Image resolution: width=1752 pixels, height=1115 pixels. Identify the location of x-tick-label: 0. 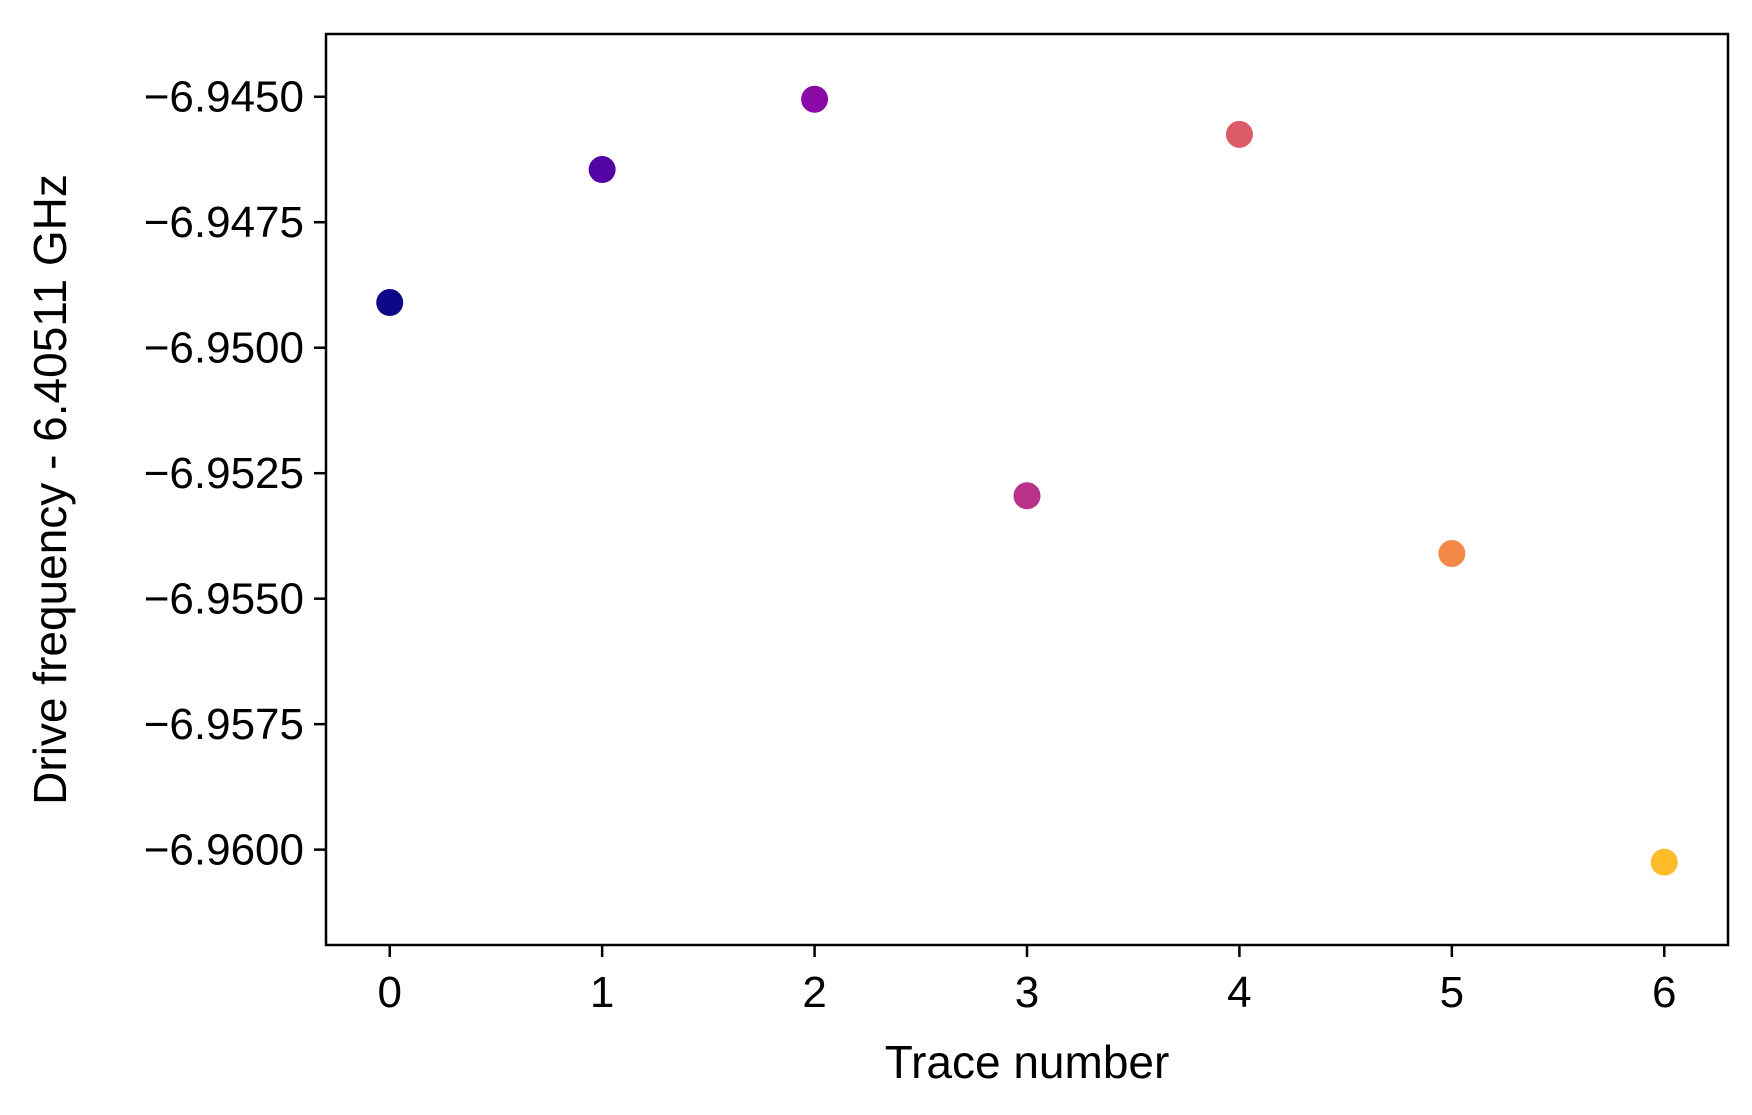
(389, 992).